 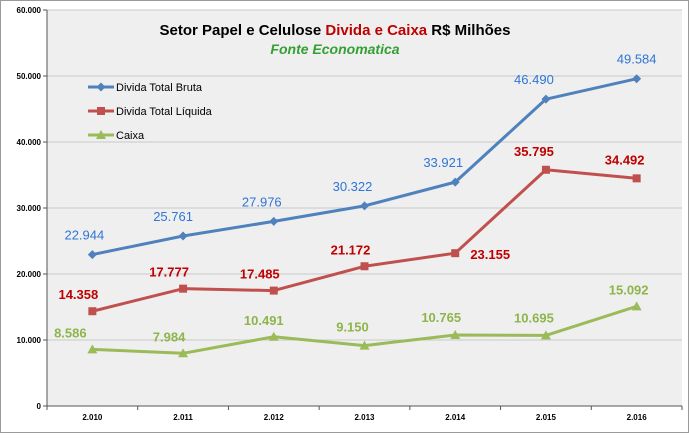 I want to click on data-label: 33.921, so click(x=443, y=162).